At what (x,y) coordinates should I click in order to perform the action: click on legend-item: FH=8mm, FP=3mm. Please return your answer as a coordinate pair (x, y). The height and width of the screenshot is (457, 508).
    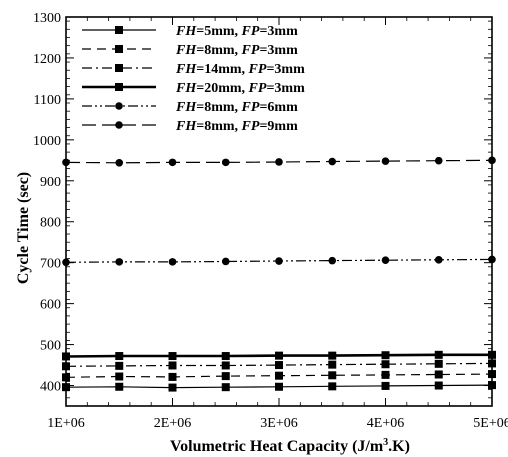
    Looking at the image, I should click on (190, 50).